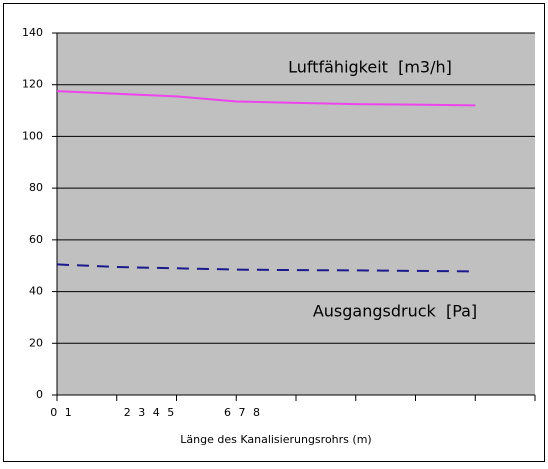 The height and width of the screenshot is (469, 548). Describe the element at coordinates (32, 32) in the screenshot. I see `y-tick-label: 140` at that location.